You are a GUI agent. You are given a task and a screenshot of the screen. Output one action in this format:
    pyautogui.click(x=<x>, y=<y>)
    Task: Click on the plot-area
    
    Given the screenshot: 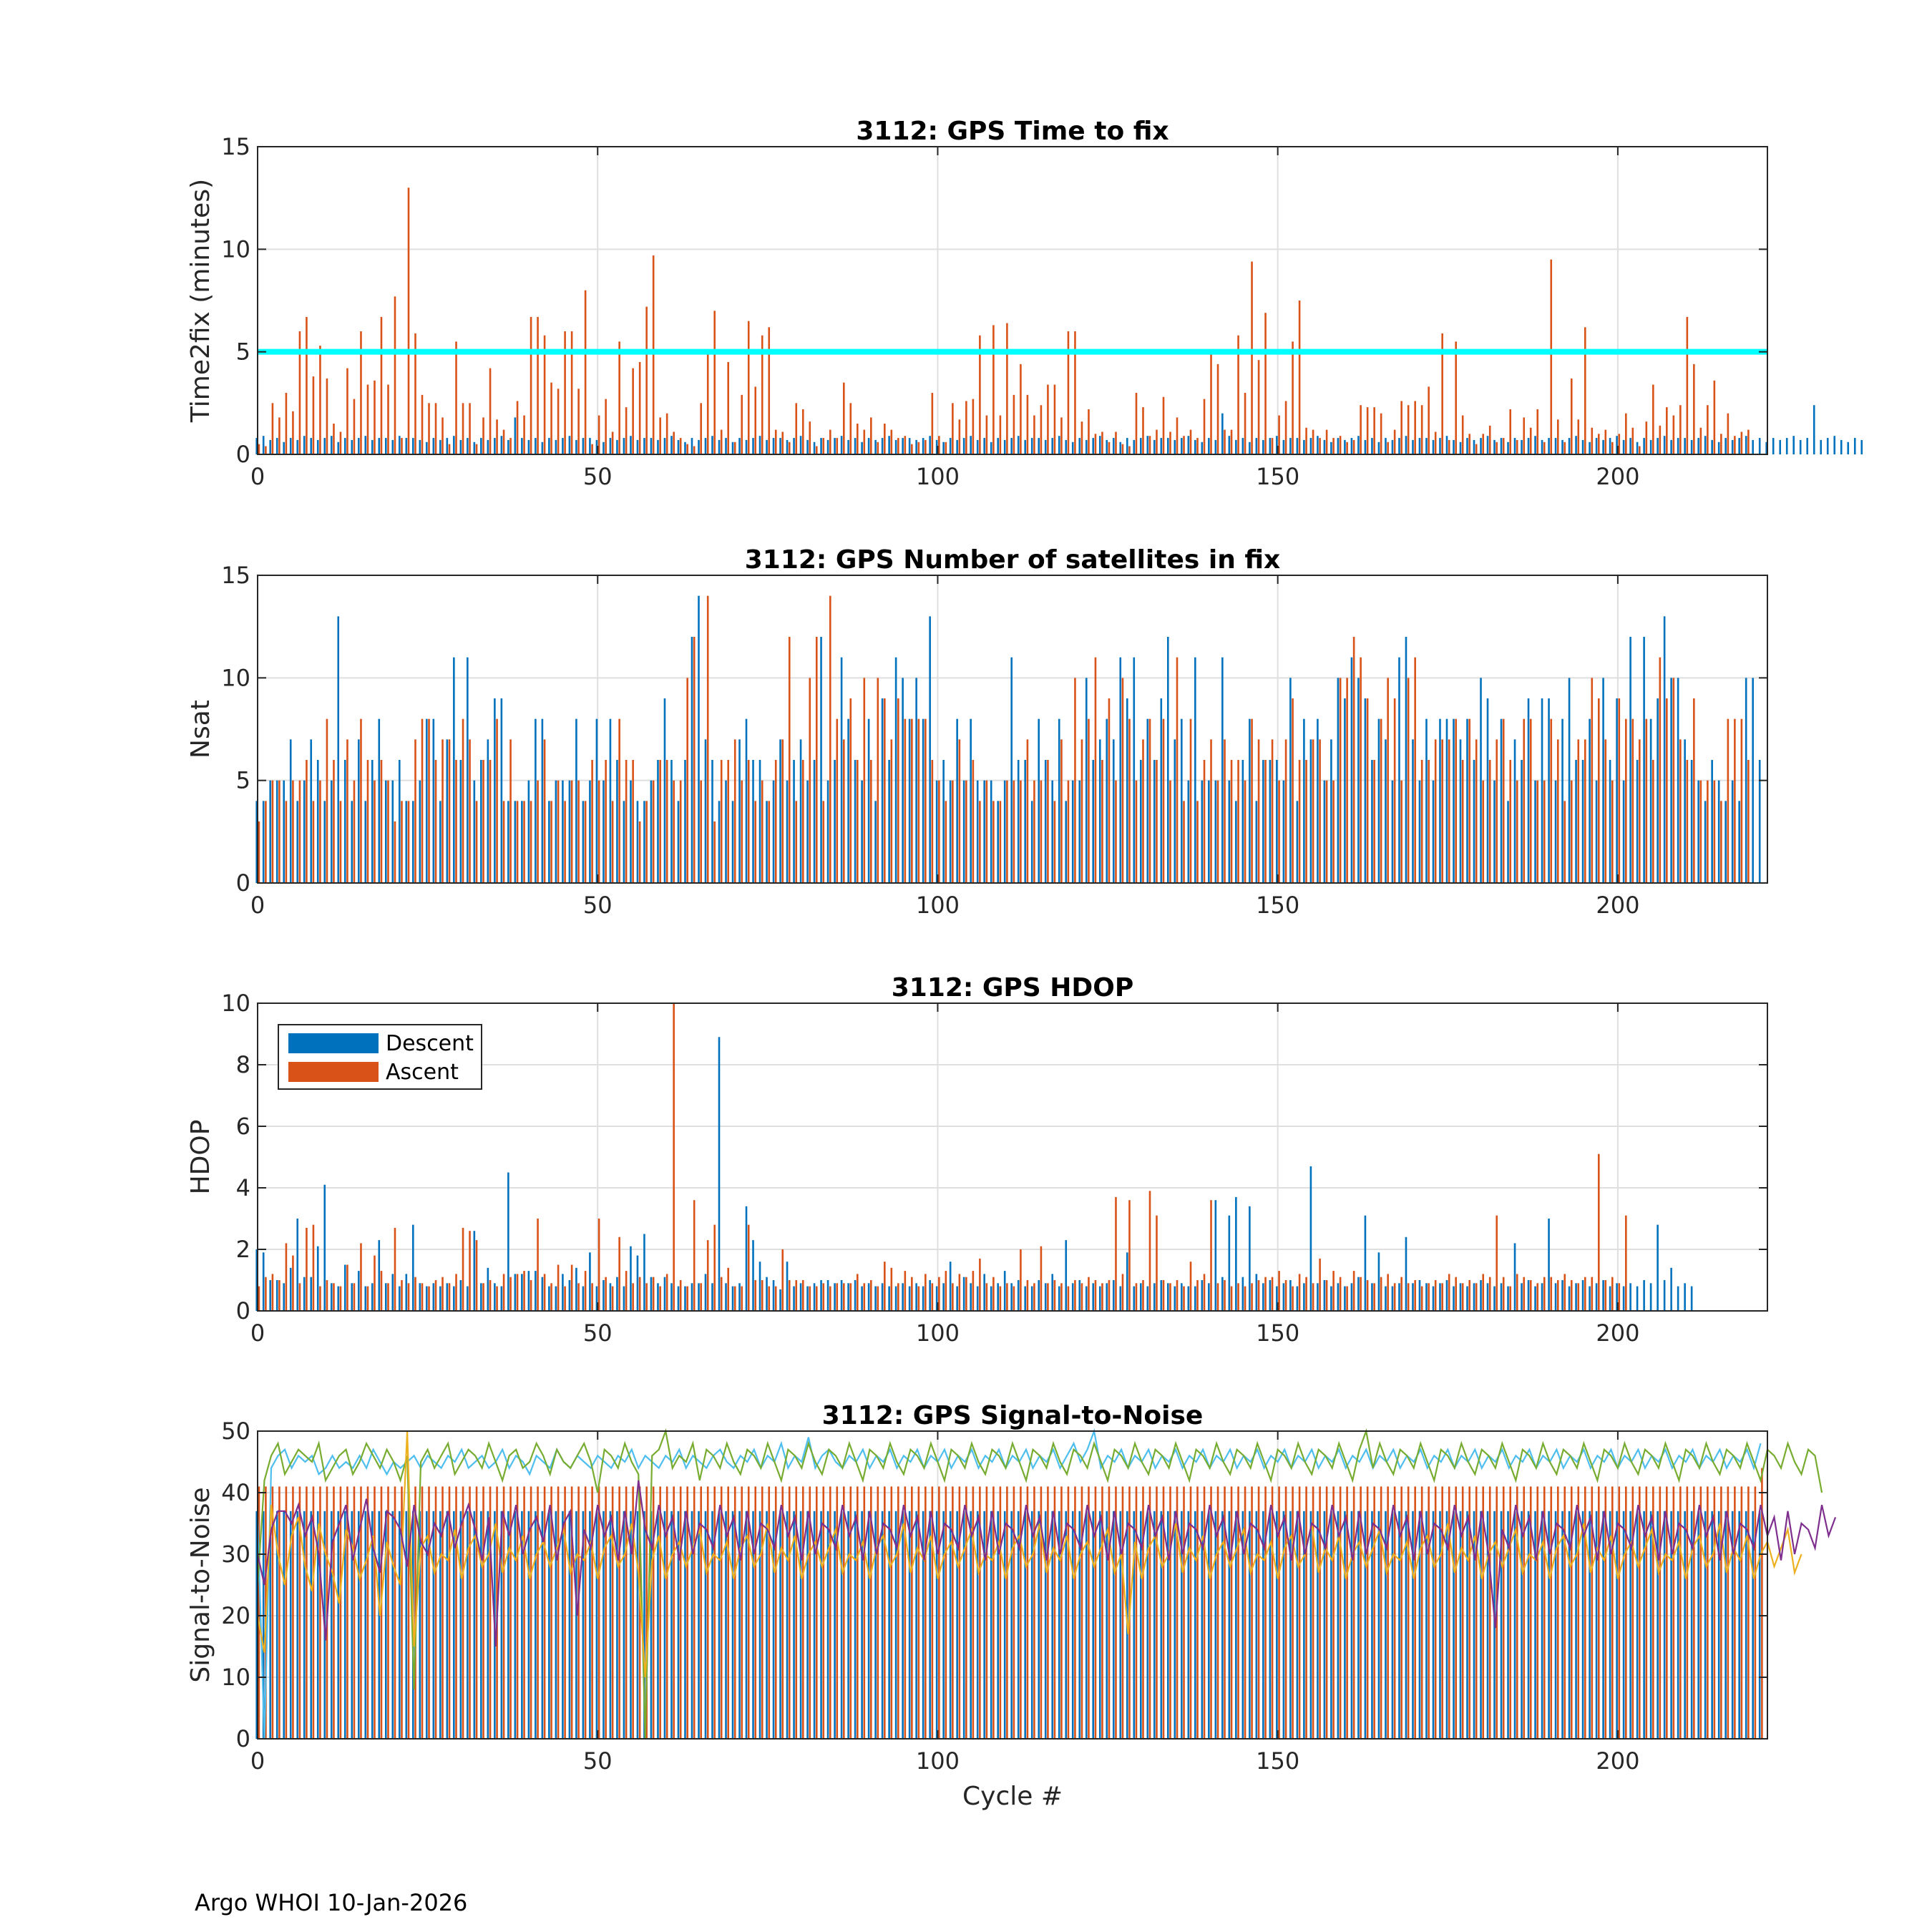 What is the action you would take?
    pyautogui.click(x=1012, y=1157)
    